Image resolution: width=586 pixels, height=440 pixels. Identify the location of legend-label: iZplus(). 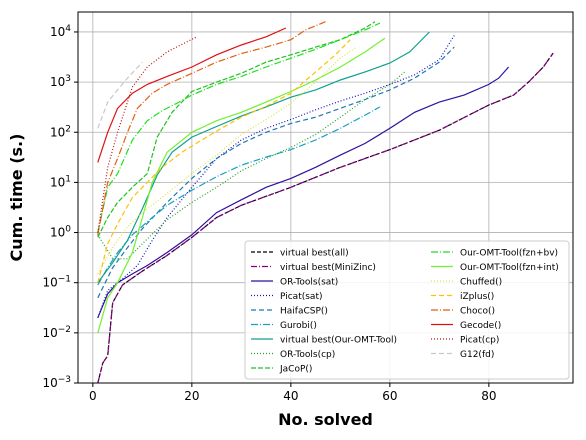
(477, 297).